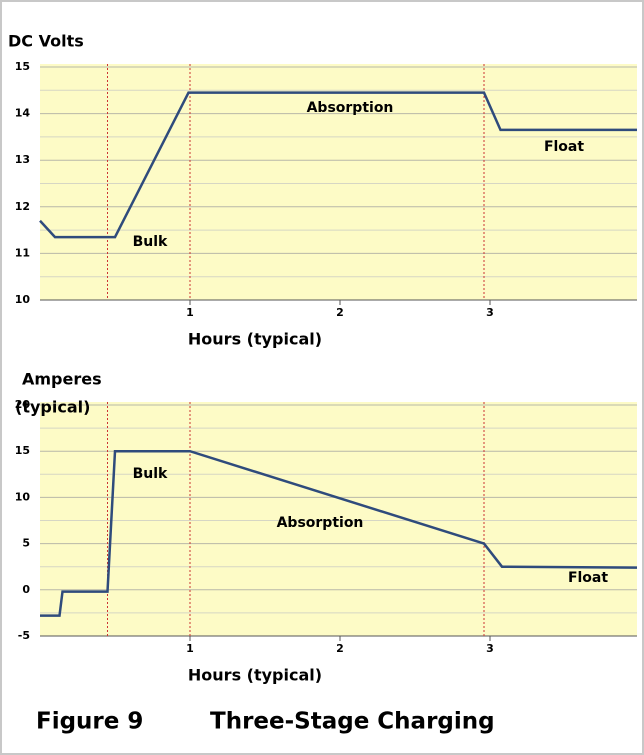 The width and height of the screenshot is (644, 755). What do you see at coordinates (26, 543) in the screenshot?
I see `y-tick-label: 5` at bounding box center [26, 543].